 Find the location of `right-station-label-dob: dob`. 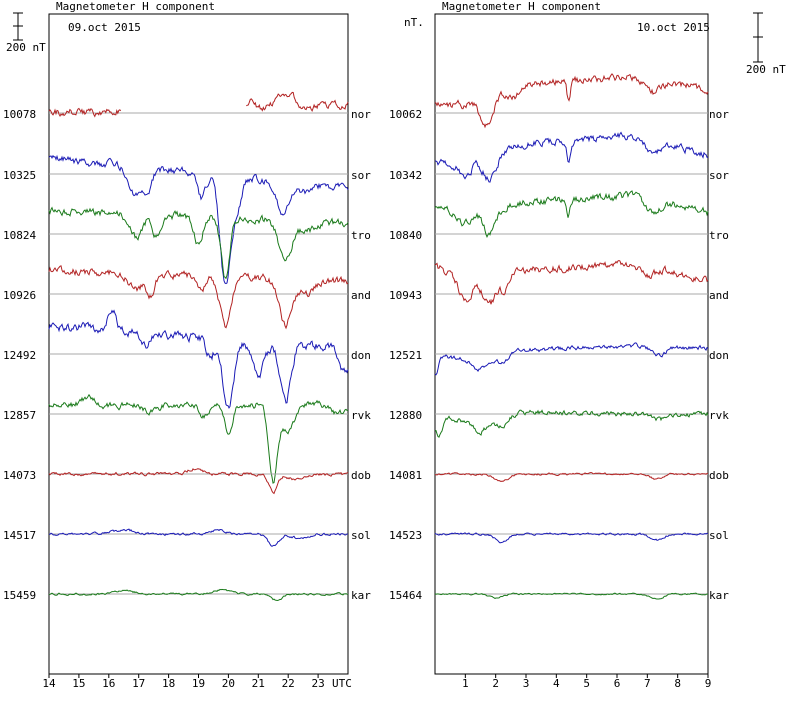

right-station-label-dob: dob is located at coordinates (719, 475).